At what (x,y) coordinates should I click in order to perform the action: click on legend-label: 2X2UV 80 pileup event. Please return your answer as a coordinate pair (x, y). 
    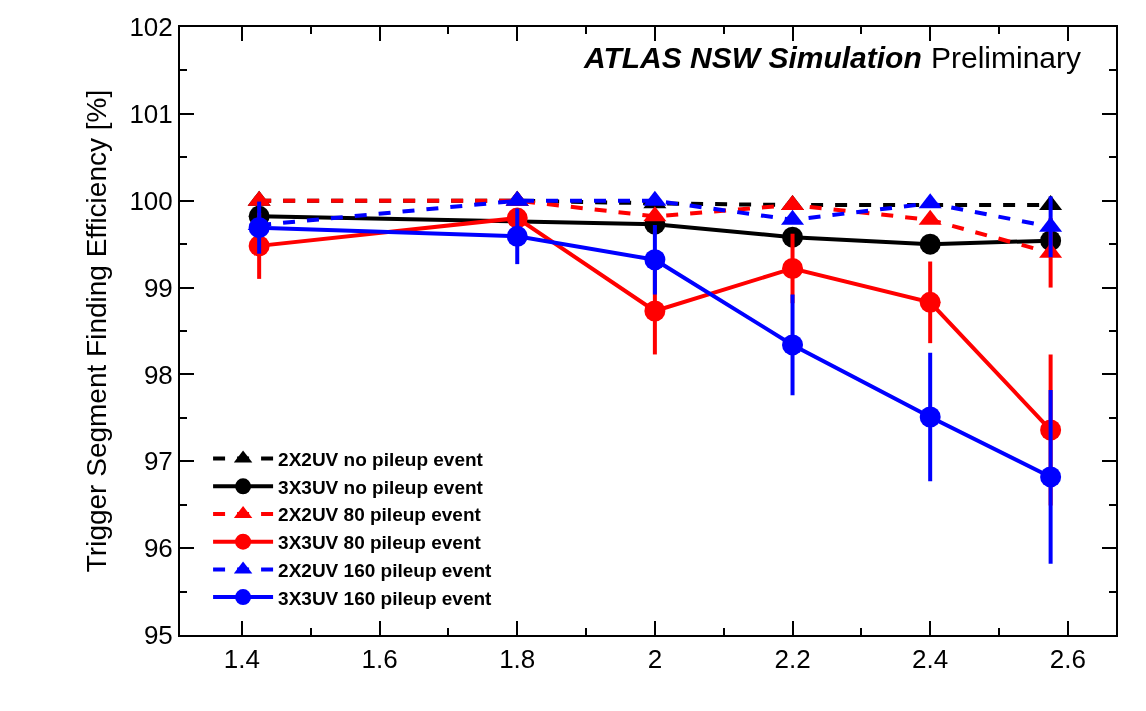
    Looking at the image, I should click on (380, 515).